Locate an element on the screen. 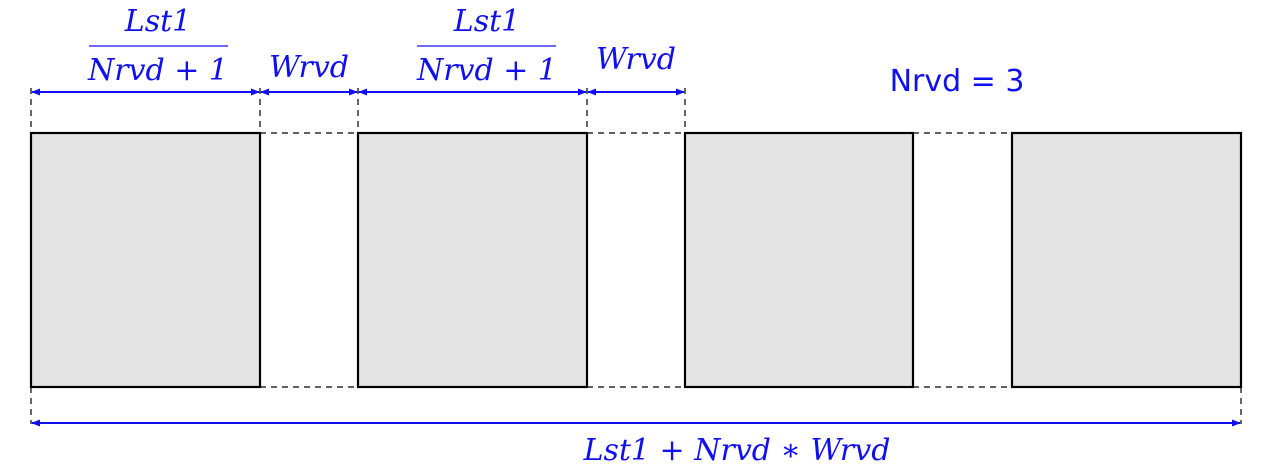  gap-2-label: Wrvd is located at coordinates (636, 59).